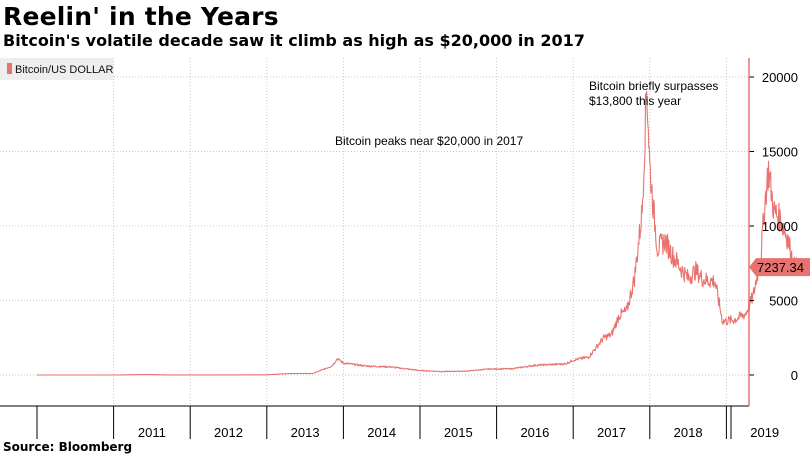  Describe the element at coordinates (783, 301) in the screenshot. I see `y-tick-label: 5000` at that location.